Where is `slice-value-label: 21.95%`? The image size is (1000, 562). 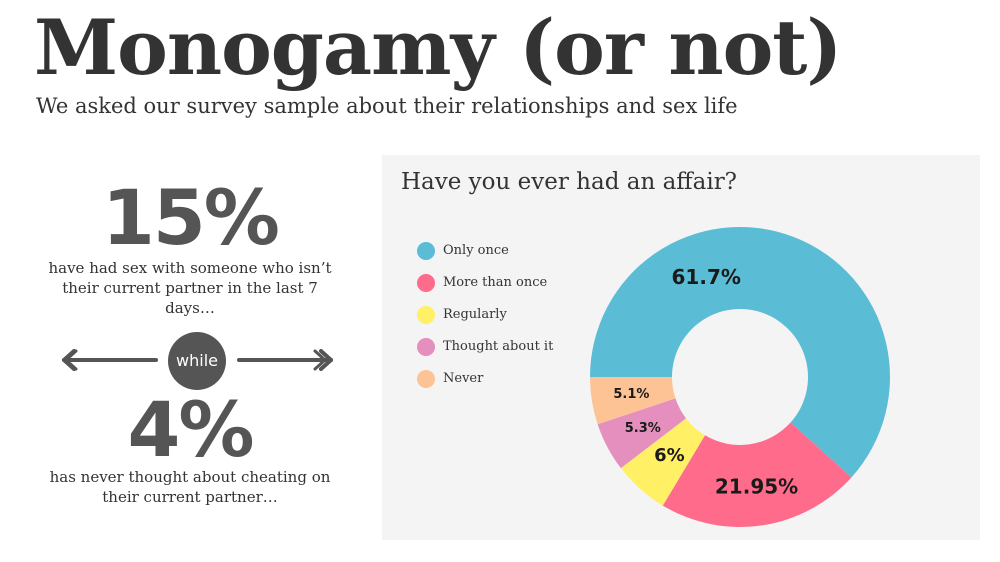 slice-value-label: 21.95% is located at coordinates (756, 486).